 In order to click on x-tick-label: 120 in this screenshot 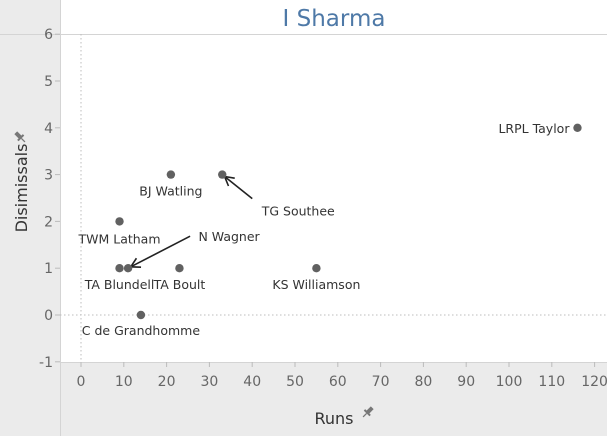, I will do `click(594, 382)`.